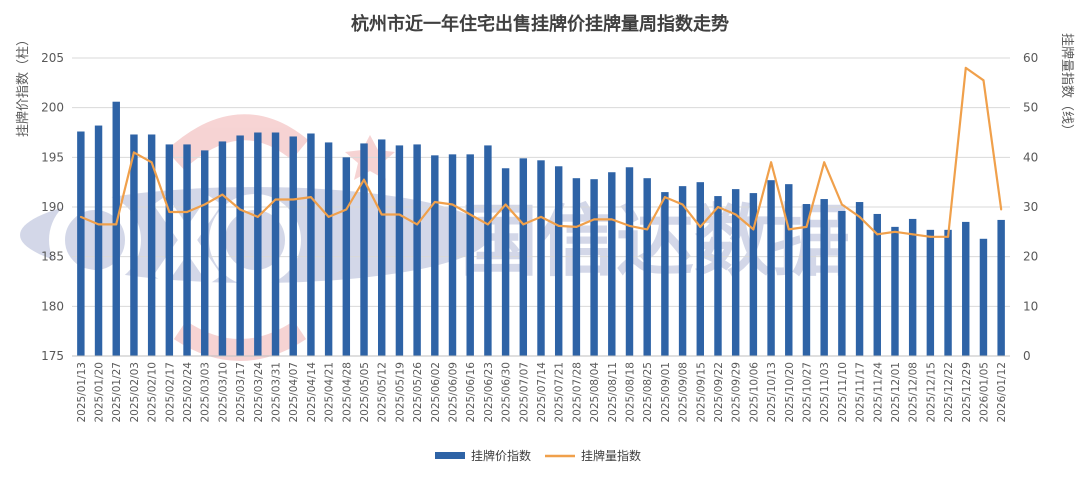 Image resolution: width=1080 pixels, height=480 pixels. I want to click on x-tick-label: 2025/07/21, so click(560, 392).